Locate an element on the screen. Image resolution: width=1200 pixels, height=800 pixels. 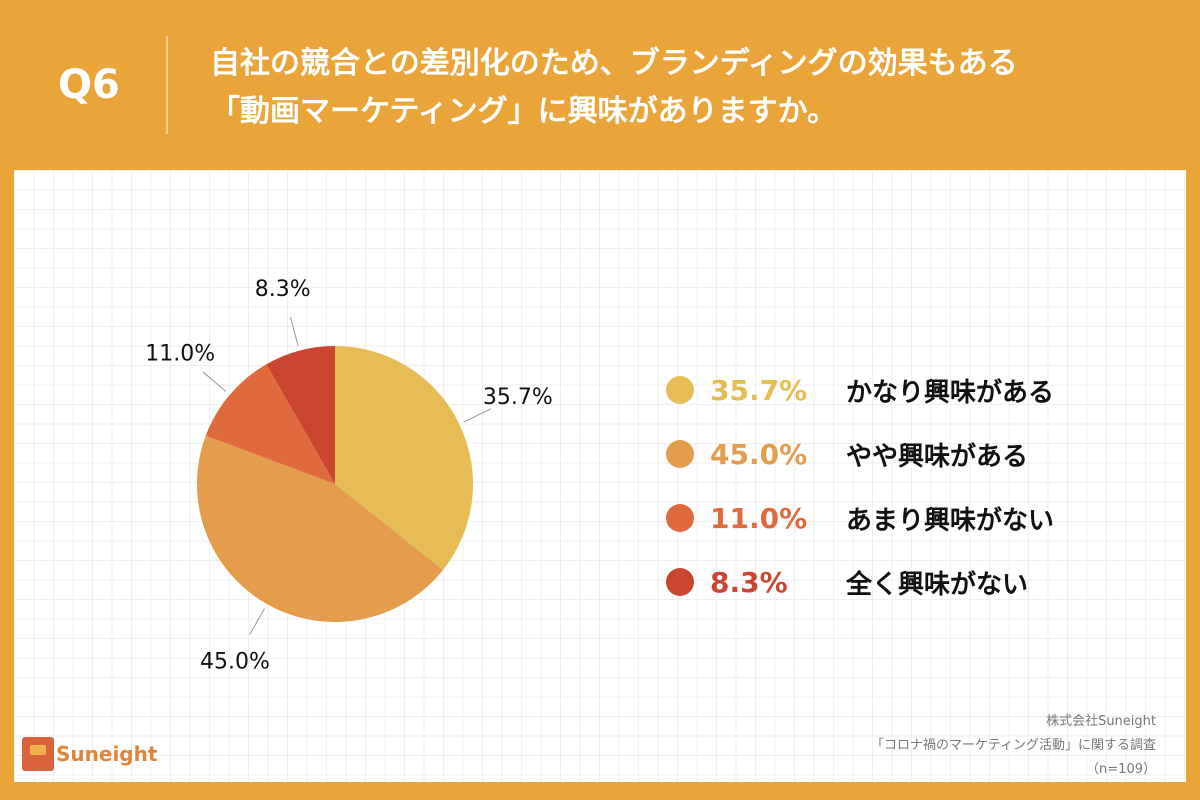
legend-label: 全く興味がない is located at coordinates (937, 584).